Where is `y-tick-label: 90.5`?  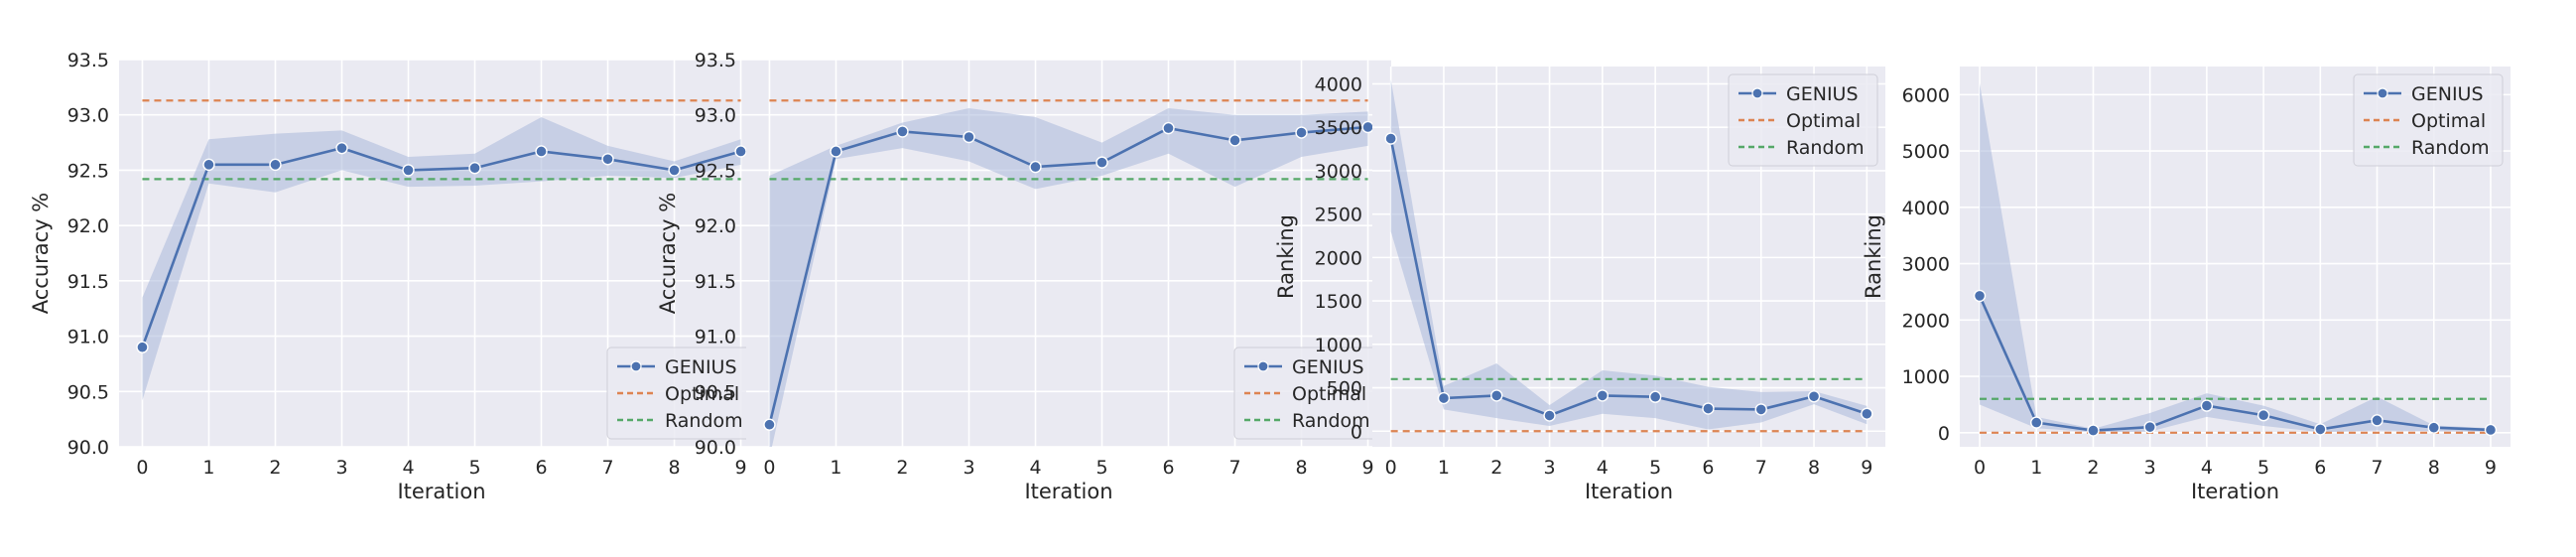 y-tick-label: 90.5 is located at coordinates (88, 392).